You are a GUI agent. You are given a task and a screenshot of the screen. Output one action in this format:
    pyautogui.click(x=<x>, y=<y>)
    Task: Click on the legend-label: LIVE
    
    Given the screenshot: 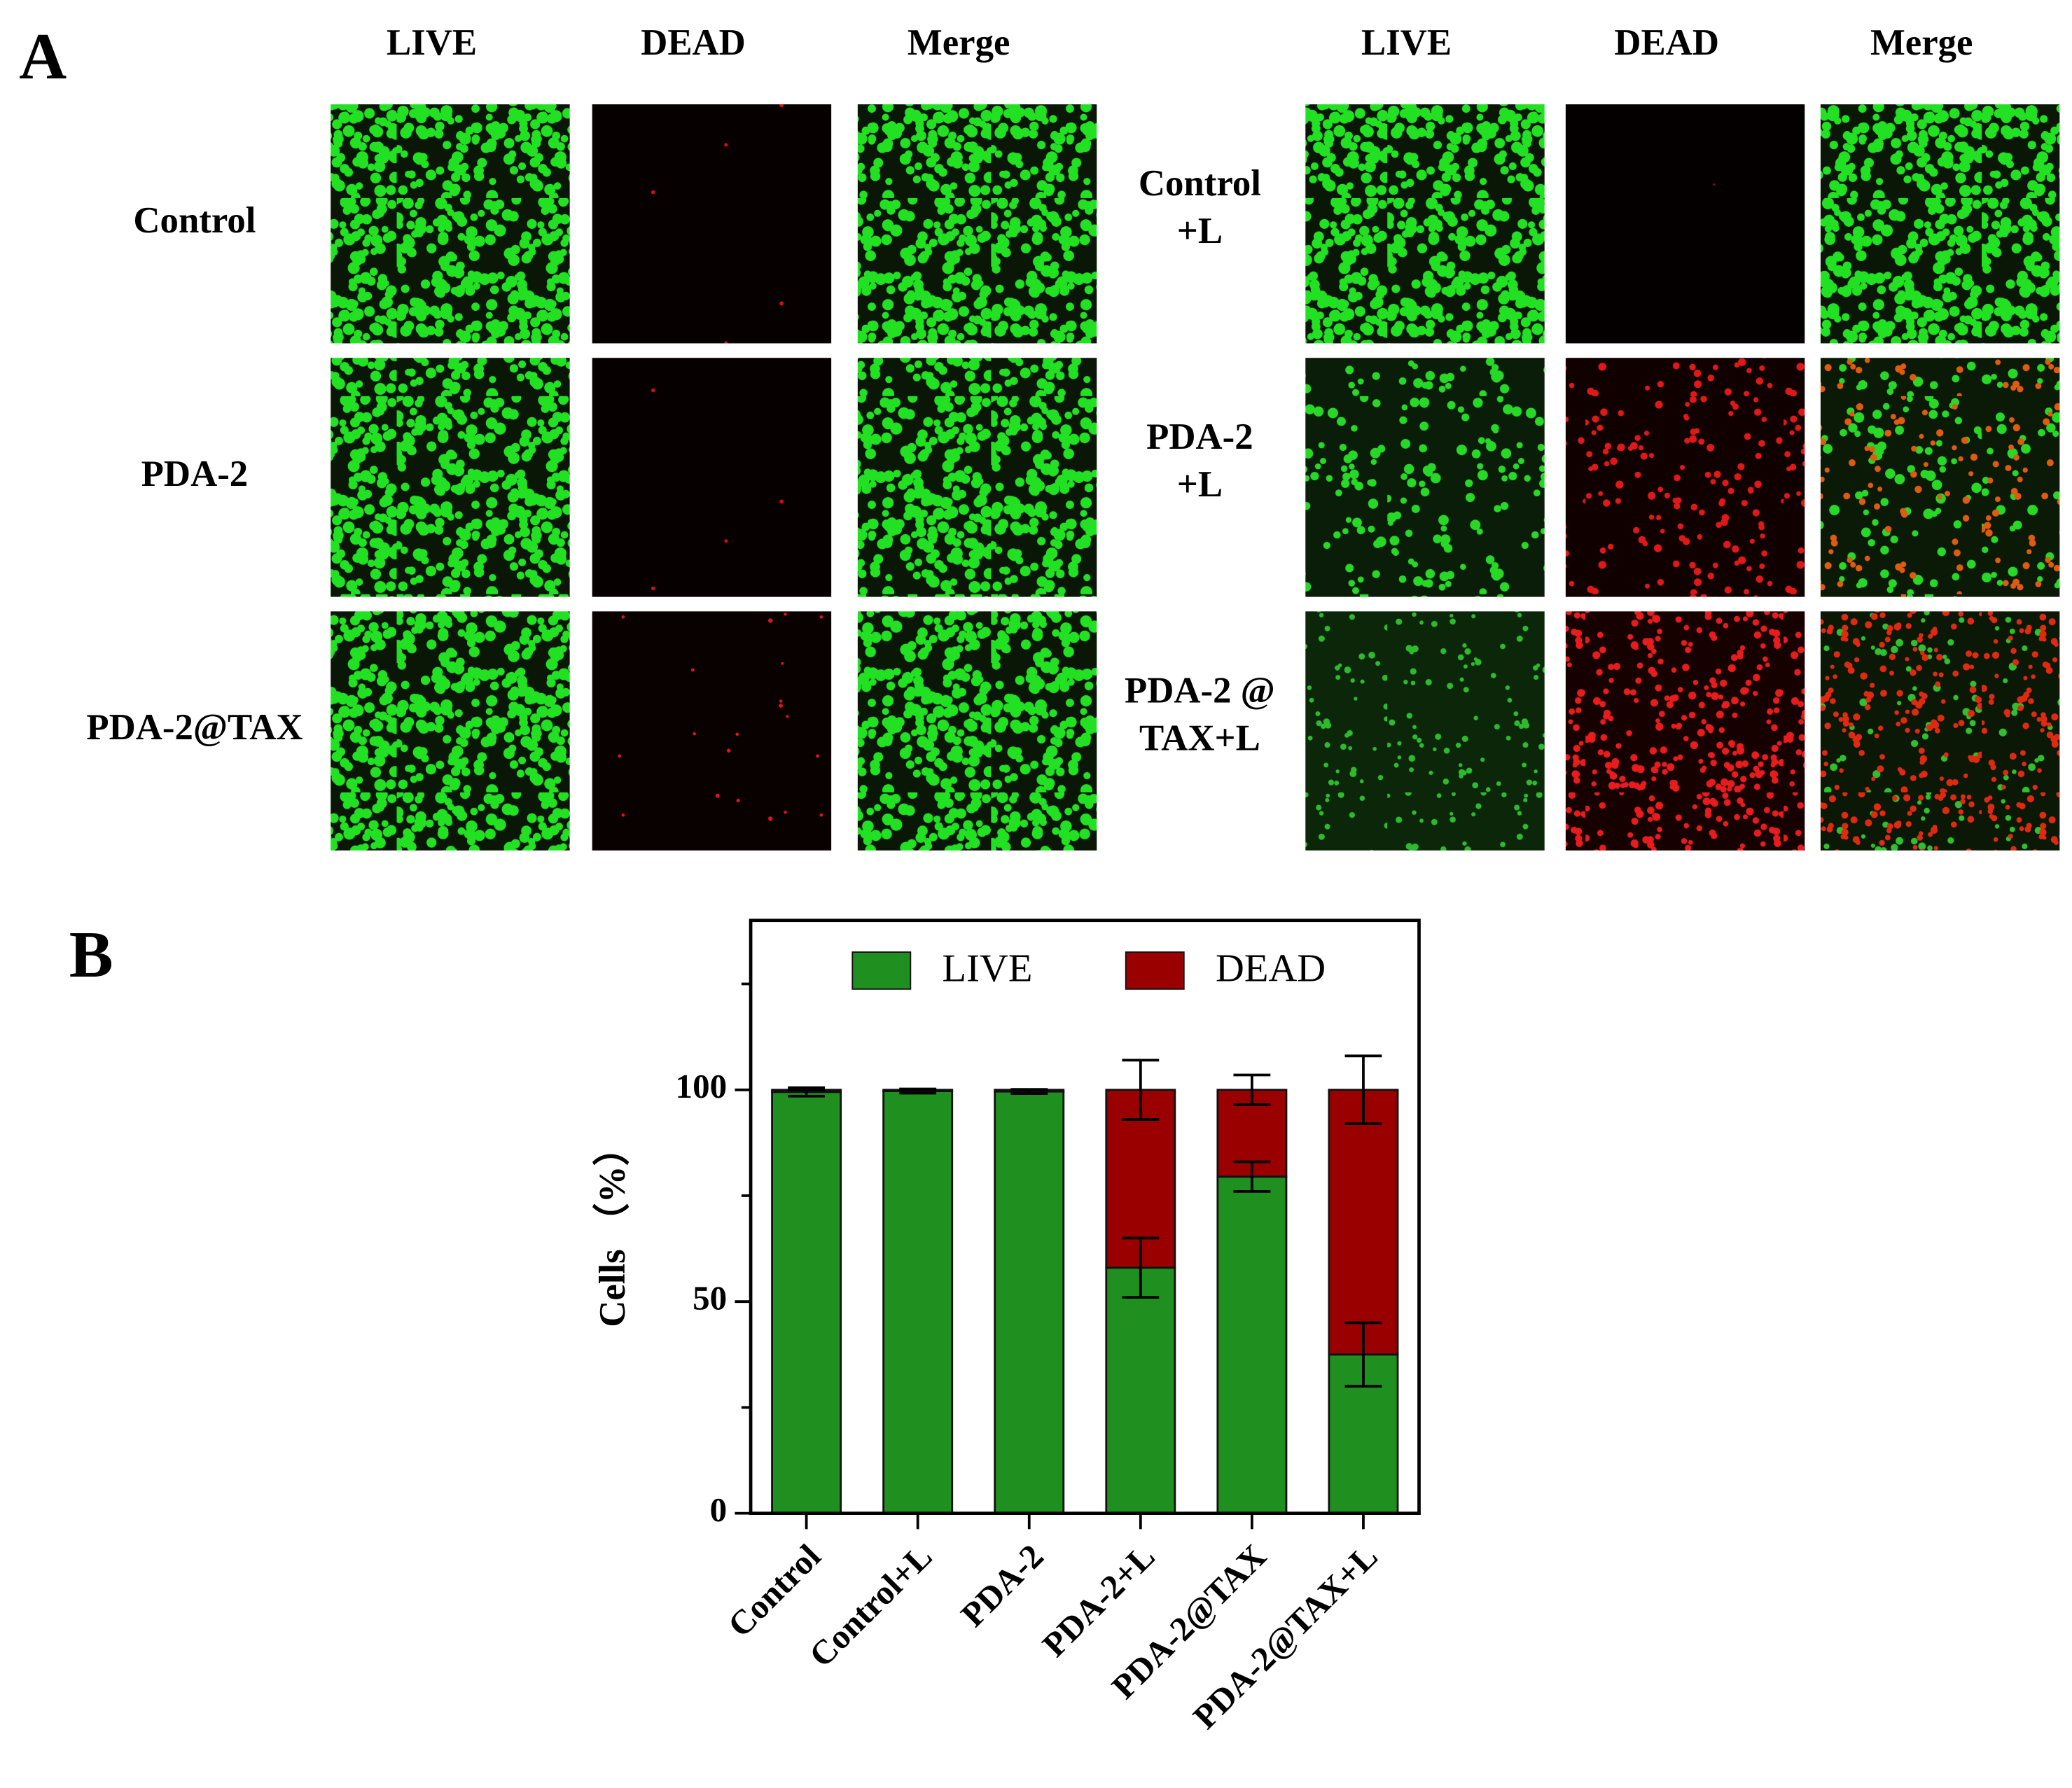 What is the action you would take?
    pyautogui.click(x=988, y=968)
    